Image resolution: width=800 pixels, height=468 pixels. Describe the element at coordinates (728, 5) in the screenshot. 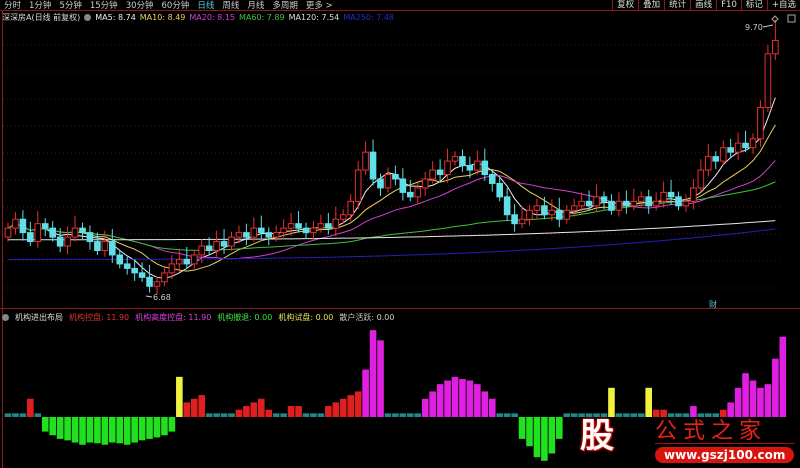

I see `toolbar-button: F10` at that location.